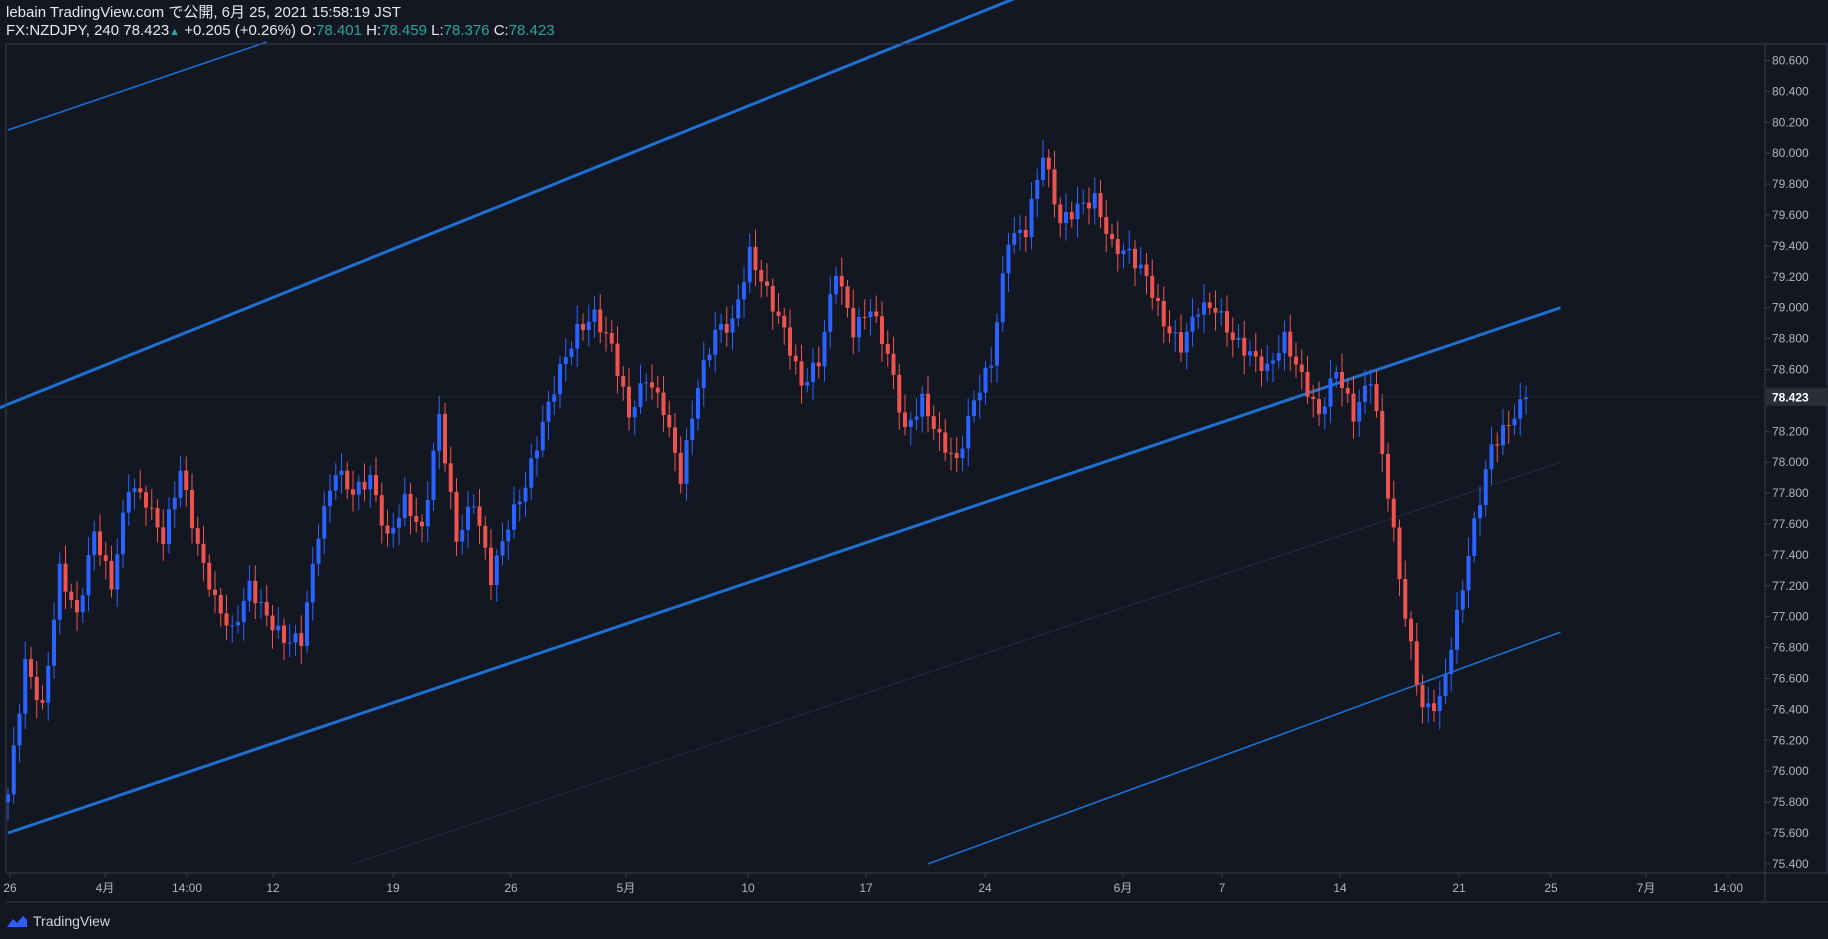 The height and width of the screenshot is (939, 1828). I want to click on y-tick-label: 75.600, so click(1790, 833).